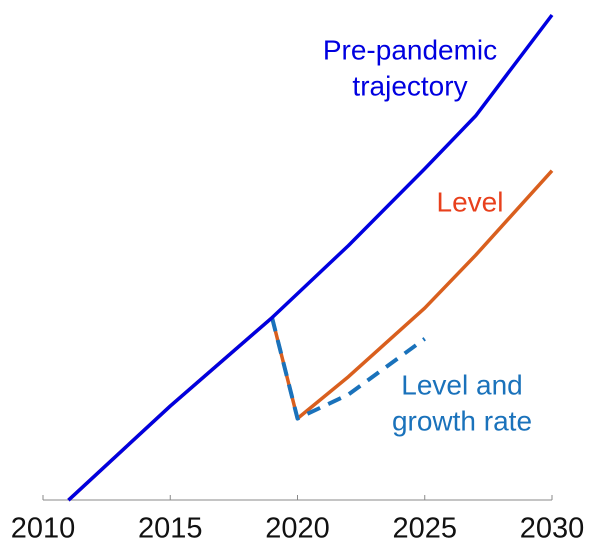 The image size is (590, 548). What do you see at coordinates (461, 384) in the screenshot?
I see `annotation: Level and` at bounding box center [461, 384].